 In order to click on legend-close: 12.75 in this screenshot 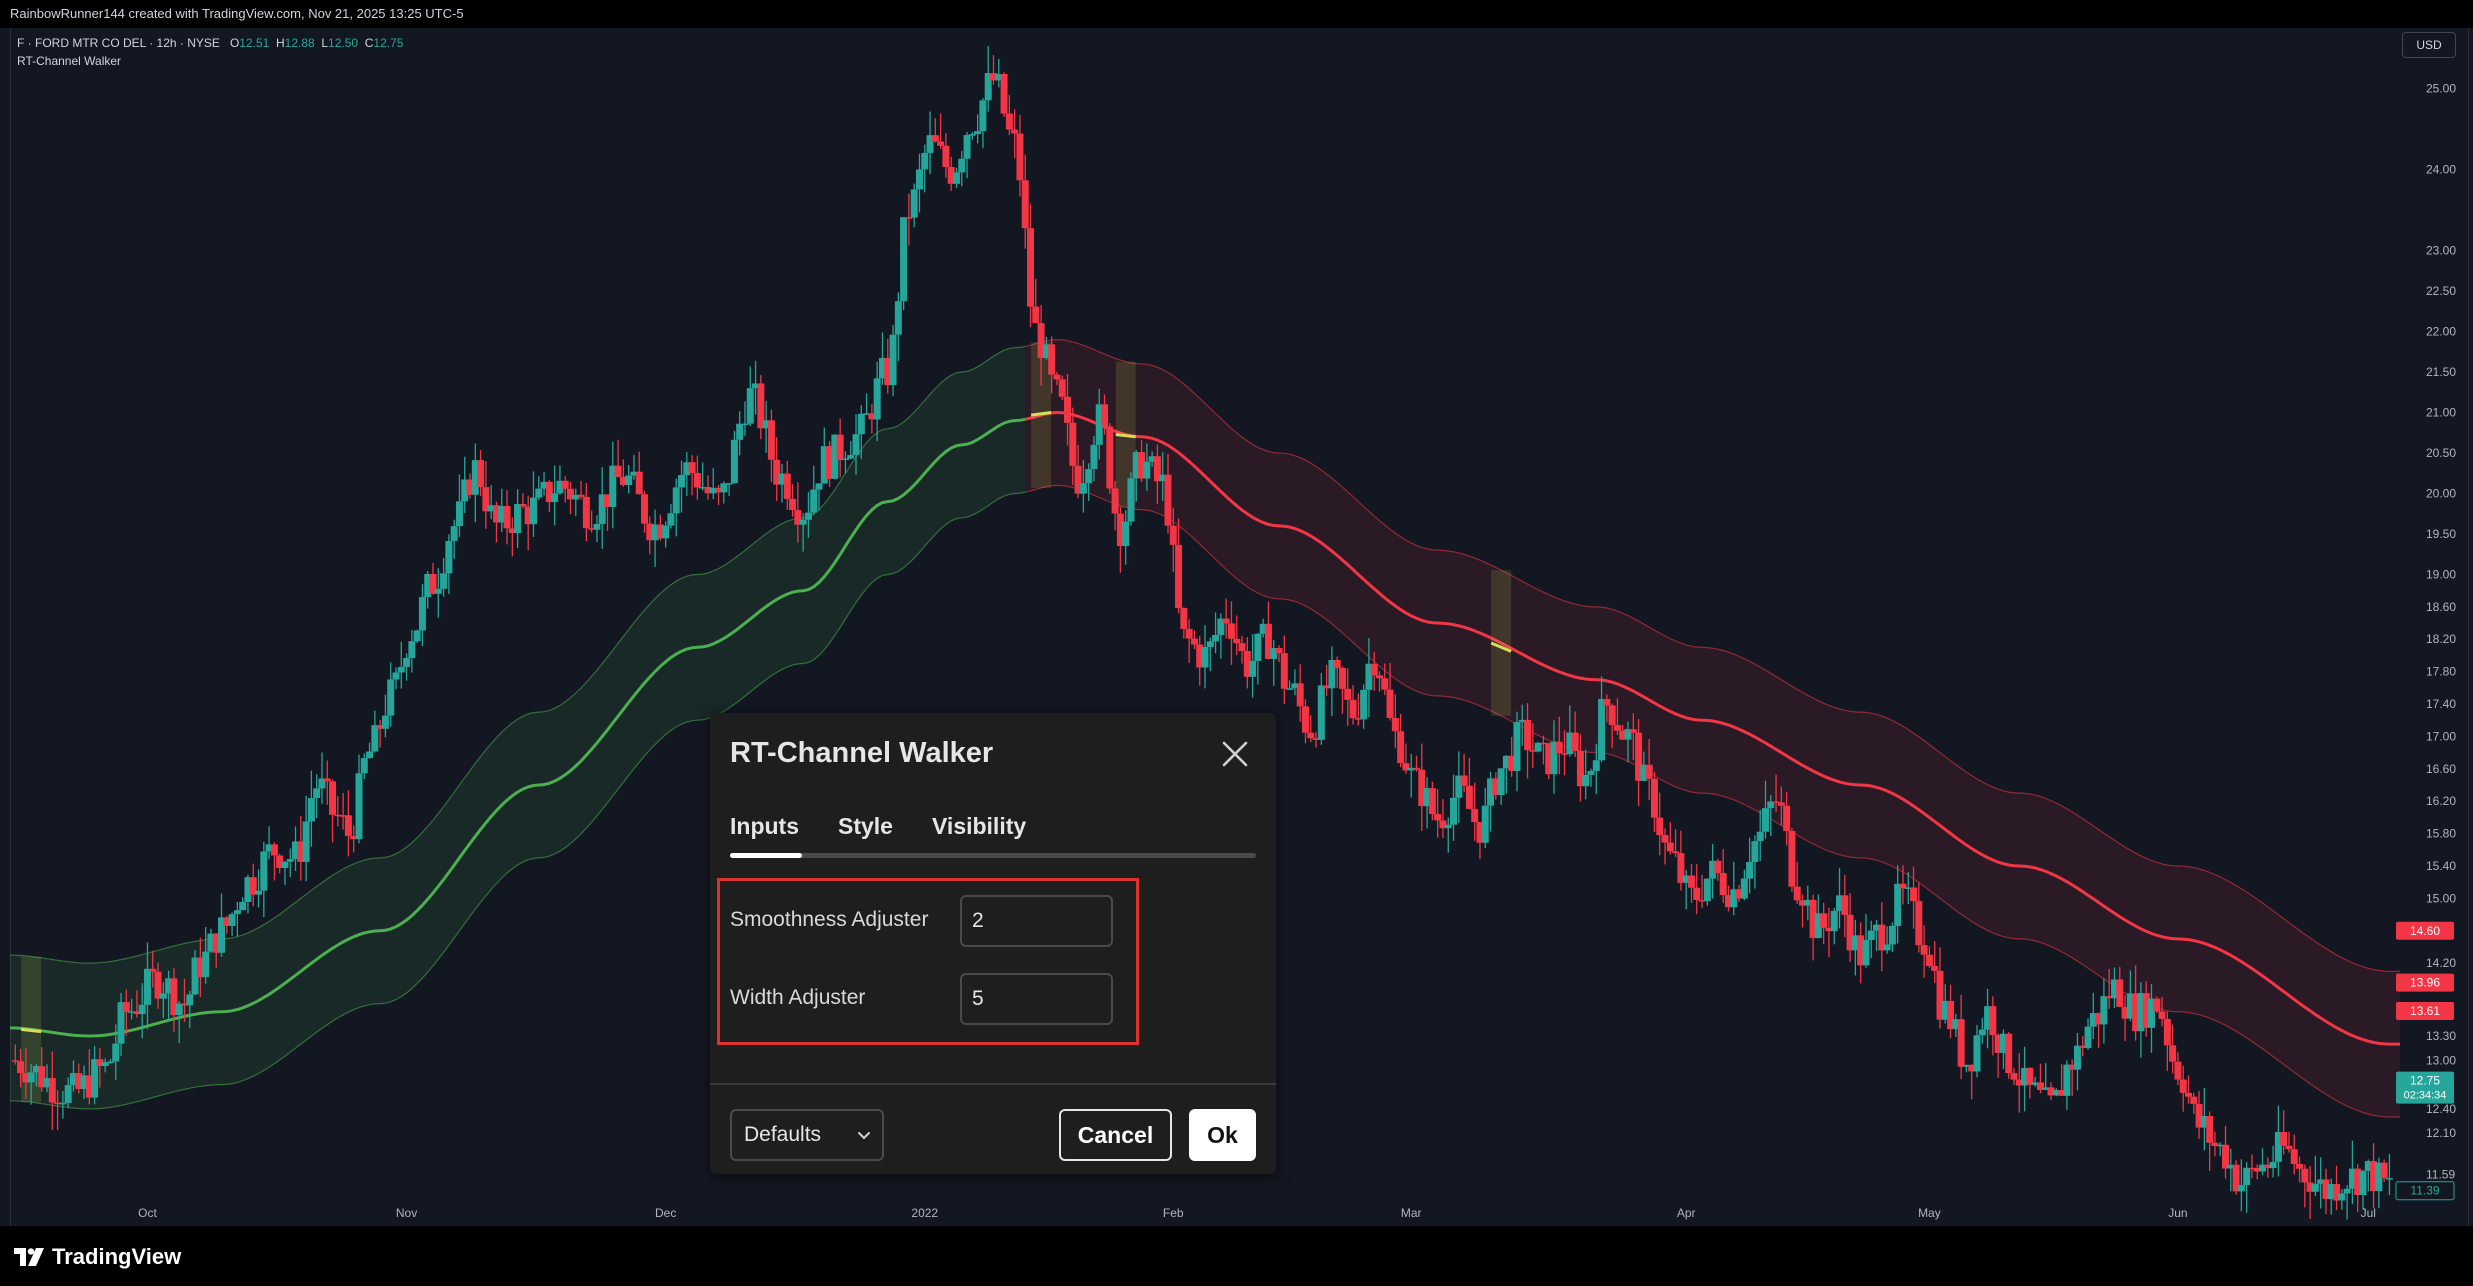, I will do `click(388, 43)`.